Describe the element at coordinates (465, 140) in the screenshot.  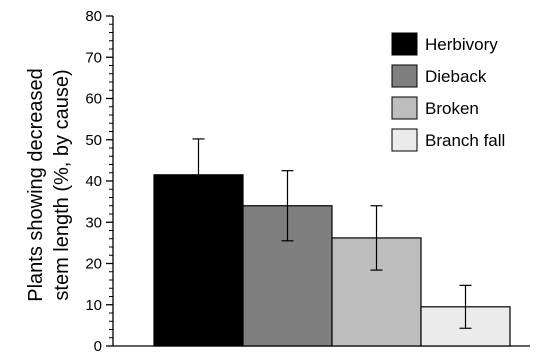
I see `legend-label: Branch fall` at that location.